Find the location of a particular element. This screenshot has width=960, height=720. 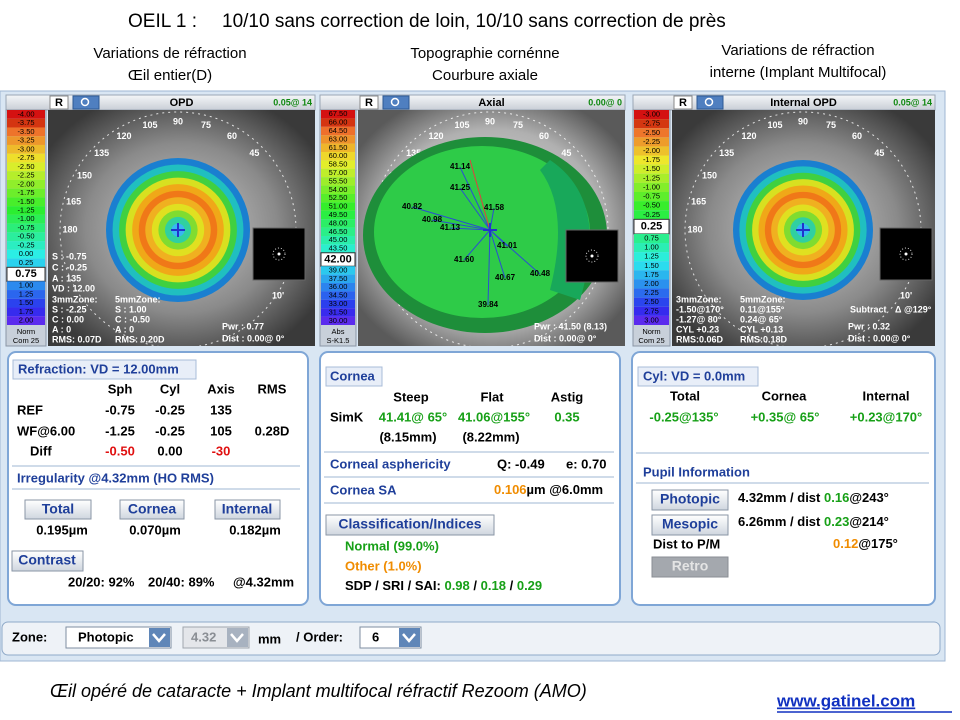

caption: Œil entier(D) is located at coordinates (170, 75).